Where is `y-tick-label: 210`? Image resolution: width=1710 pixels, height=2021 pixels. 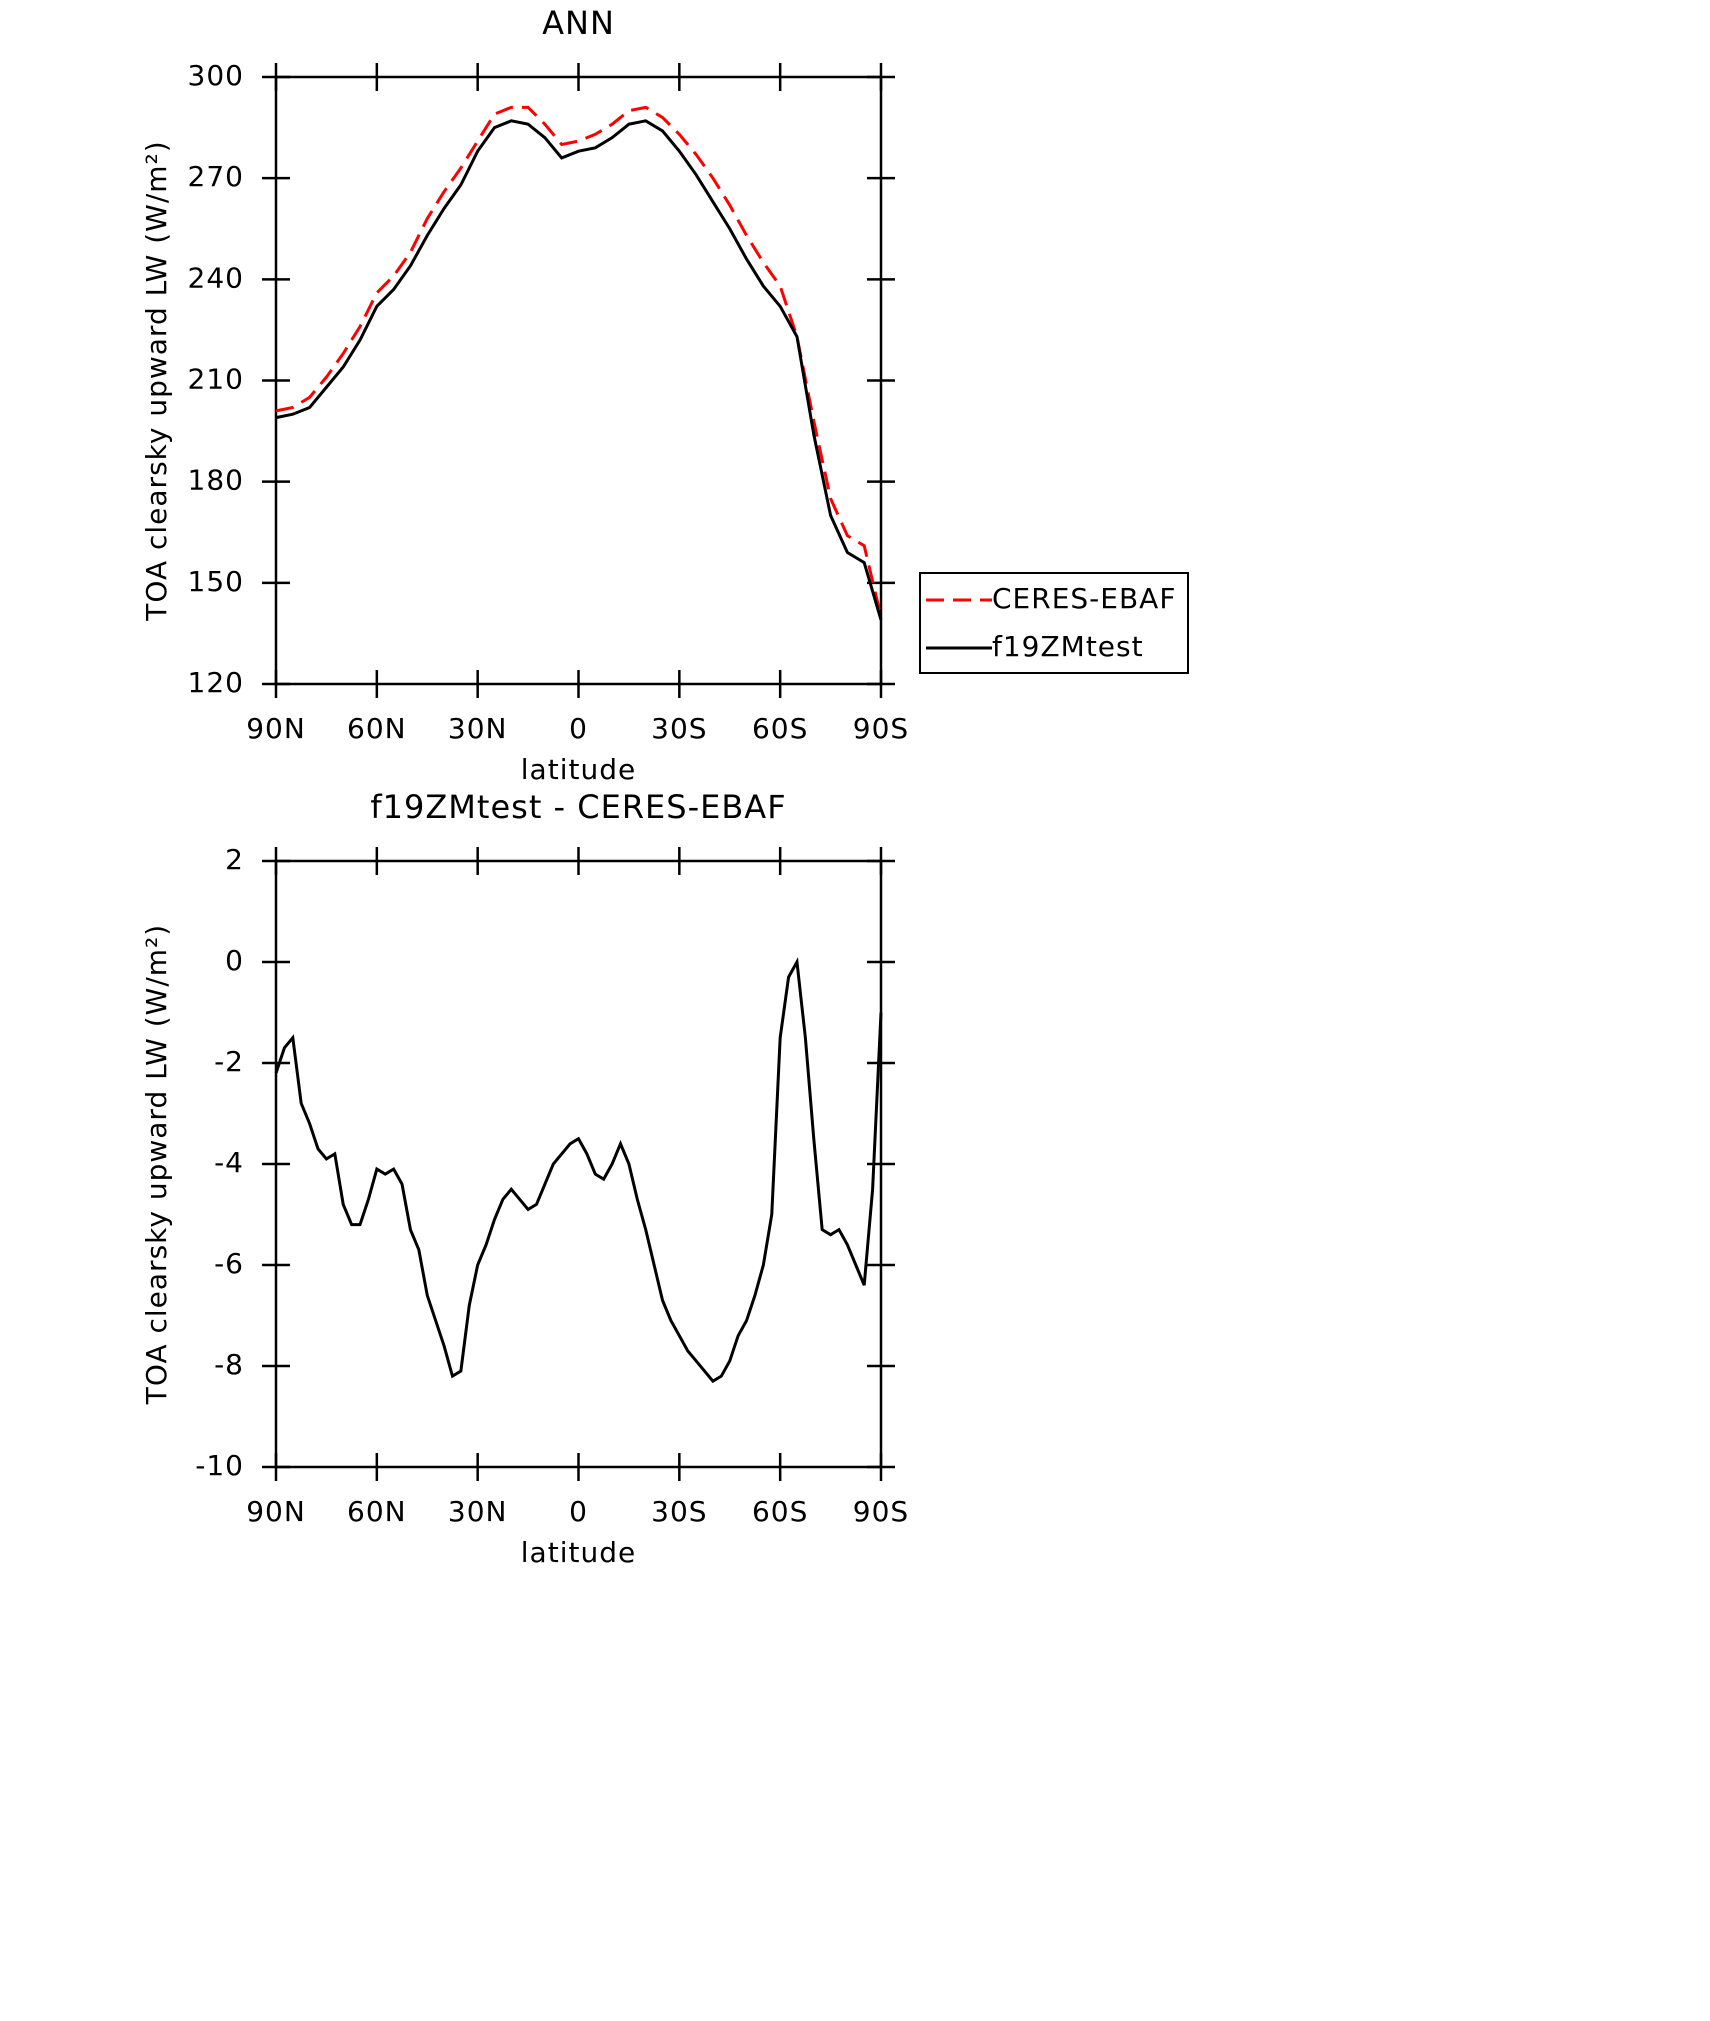 y-tick-label: 210 is located at coordinates (216, 379).